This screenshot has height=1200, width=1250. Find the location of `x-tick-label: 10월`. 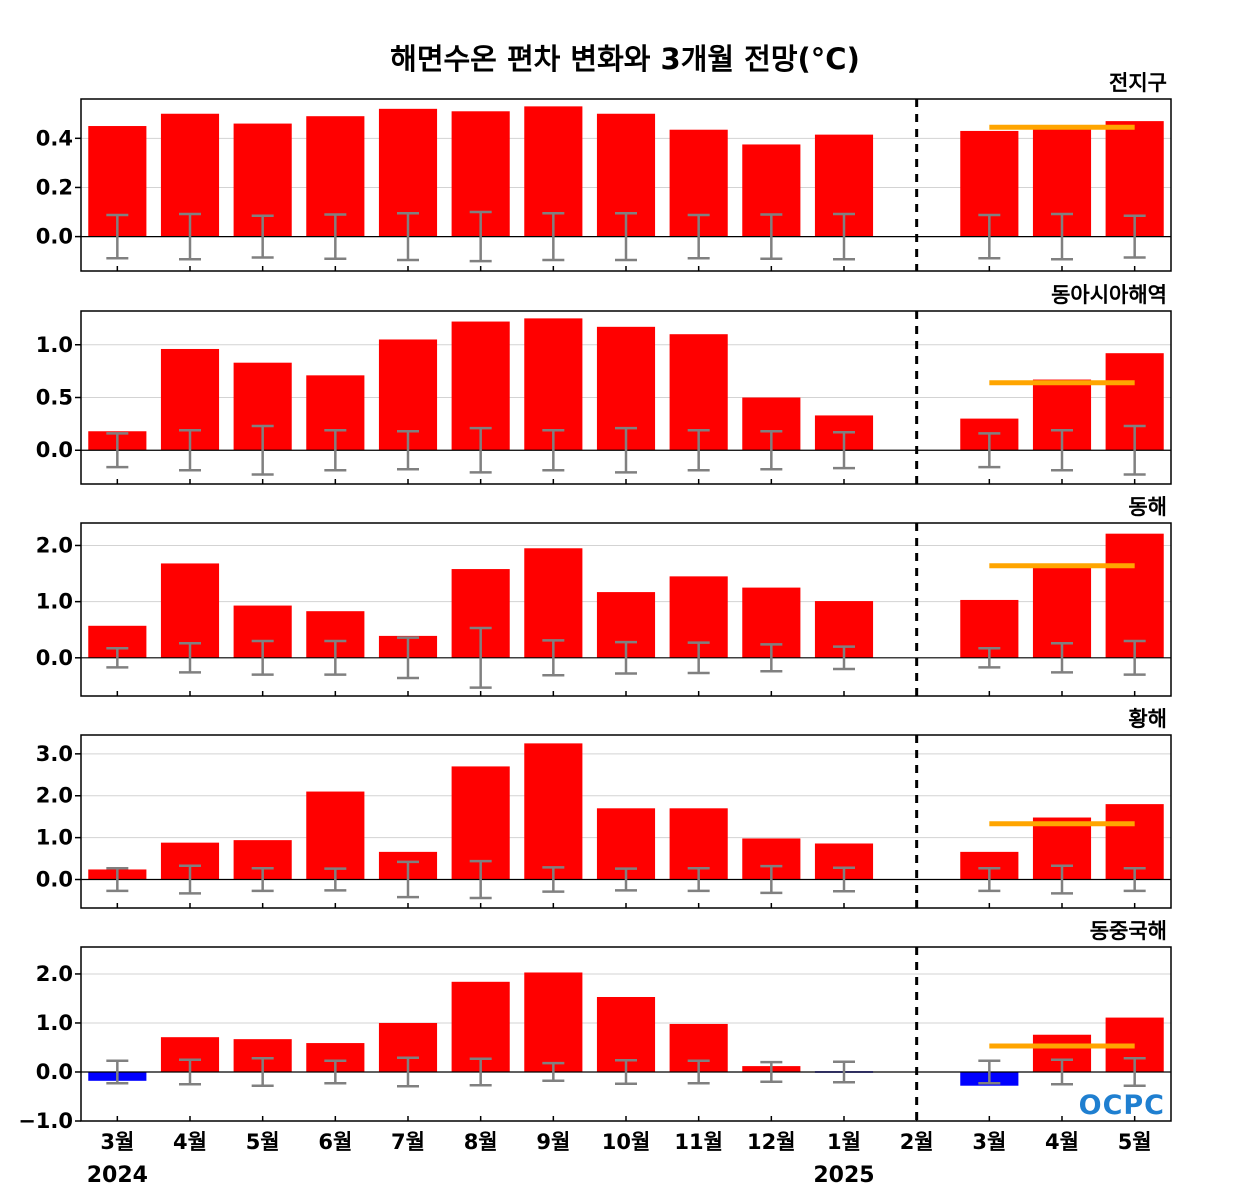

x-tick-label: 10월 is located at coordinates (626, 1142).